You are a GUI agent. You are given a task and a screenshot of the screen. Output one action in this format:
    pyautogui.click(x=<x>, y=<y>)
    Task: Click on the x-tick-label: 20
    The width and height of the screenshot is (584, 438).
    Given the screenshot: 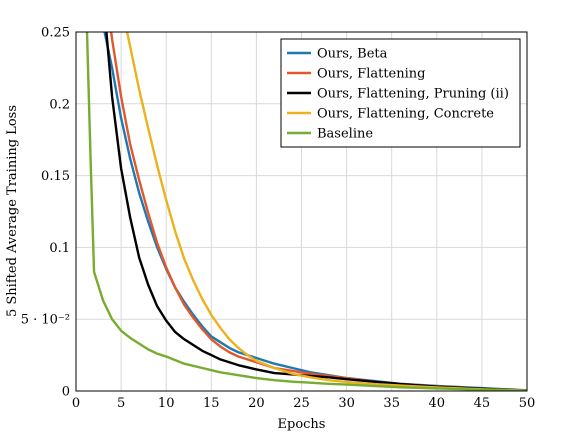 What is the action you would take?
    pyautogui.click(x=256, y=403)
    